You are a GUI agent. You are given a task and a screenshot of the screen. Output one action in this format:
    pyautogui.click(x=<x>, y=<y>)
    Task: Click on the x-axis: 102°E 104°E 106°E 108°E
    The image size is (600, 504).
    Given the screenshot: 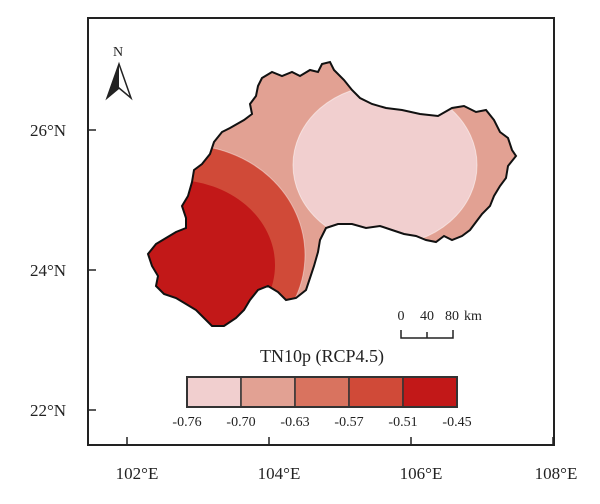 What is the action you would take?
    pyautogui.click(x=347, y=460)
    